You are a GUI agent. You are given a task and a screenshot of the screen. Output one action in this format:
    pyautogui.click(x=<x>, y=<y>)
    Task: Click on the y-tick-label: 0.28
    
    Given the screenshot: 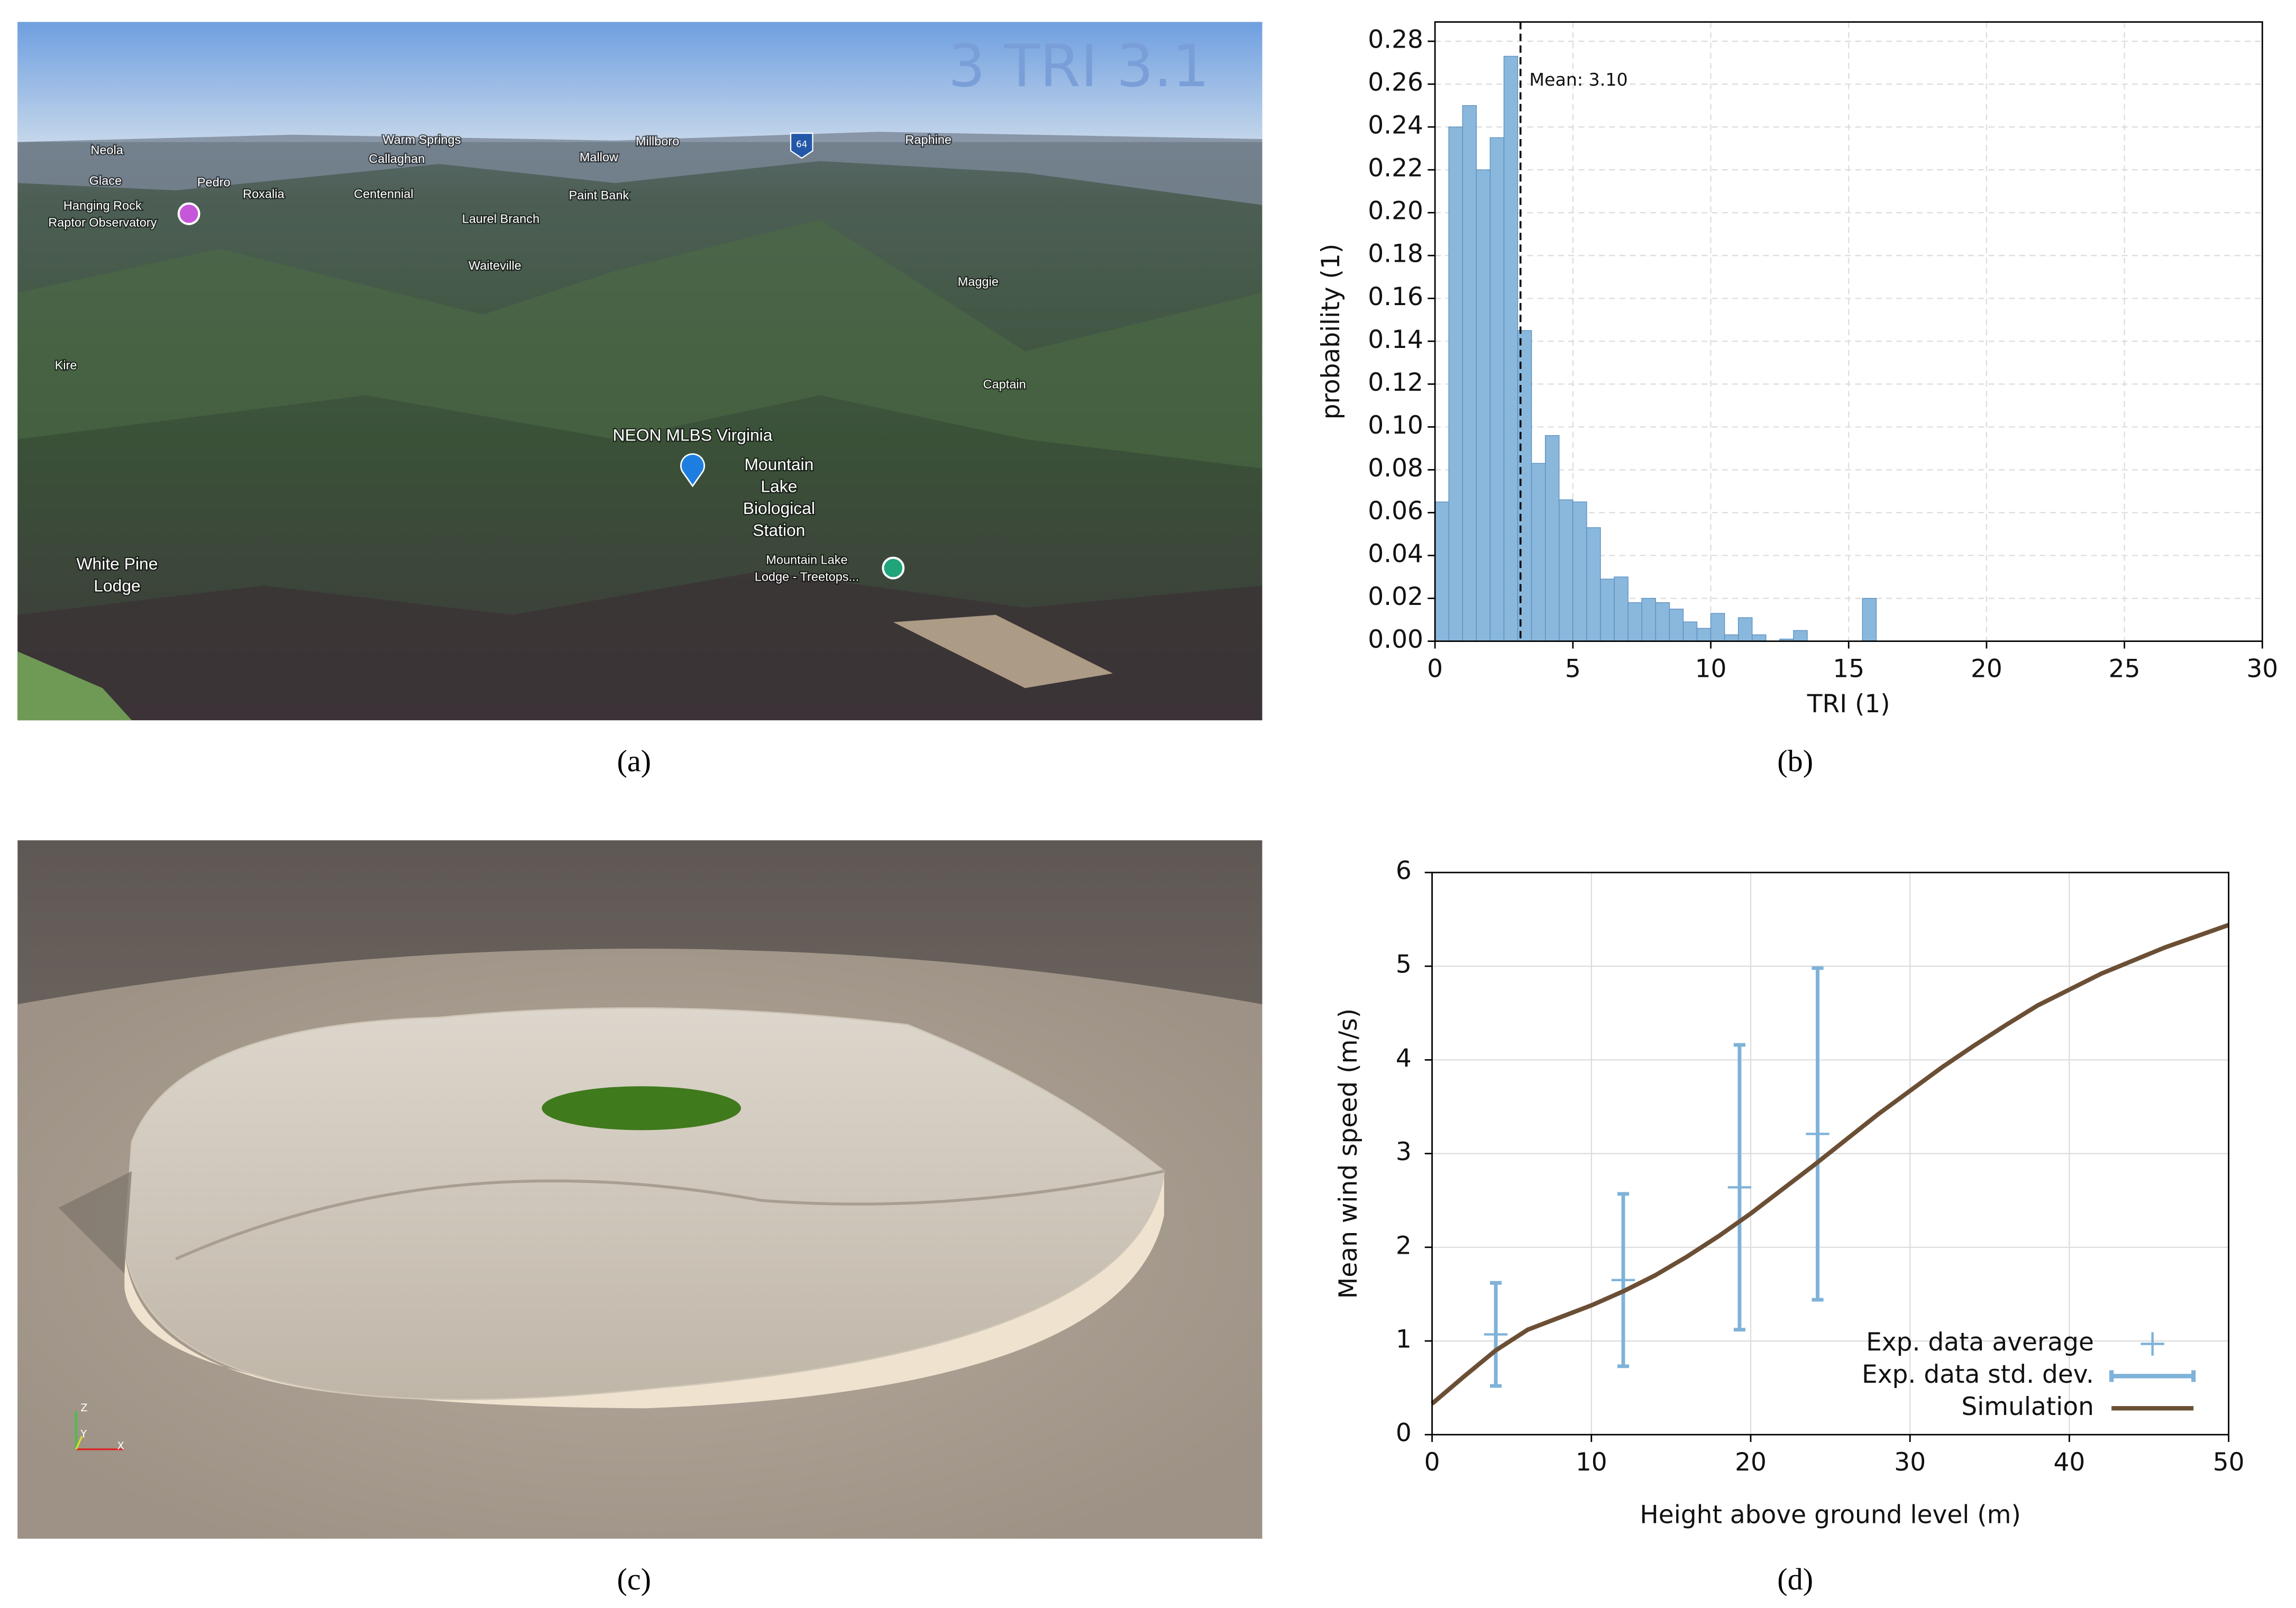 What is the action you would take?
    pyautogui.click(x=1395, y=39)
    